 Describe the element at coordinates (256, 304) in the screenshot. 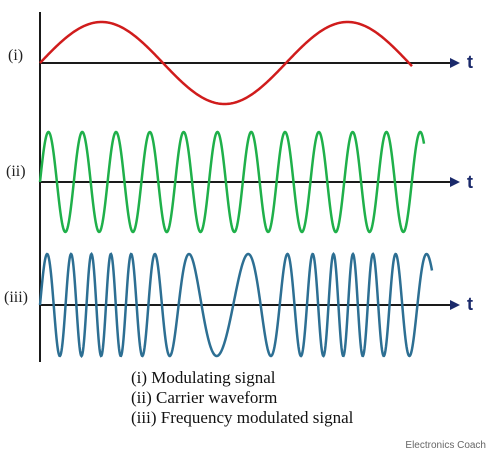

I see `time-axis-iii: t` at that location.